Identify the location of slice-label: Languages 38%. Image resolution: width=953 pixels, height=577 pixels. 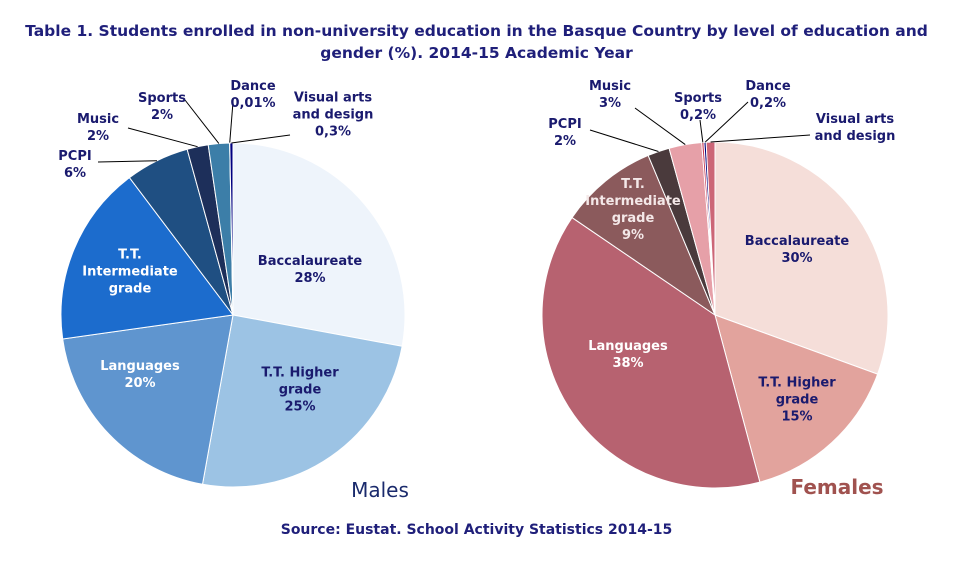
(628, 355).